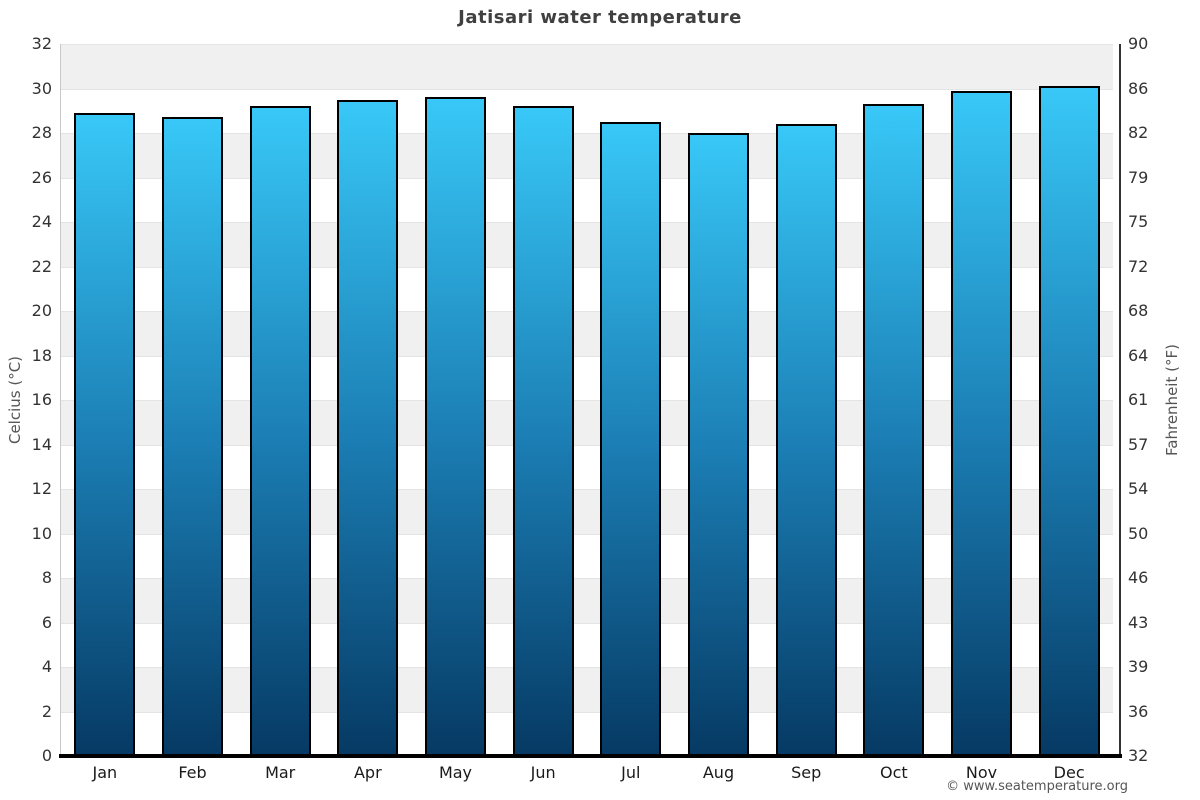 The image size is (1200, 800). Describe the element at coordinates (718, 772) in the screenshot. I see `x-axis-label-aug: Aug` at that location.